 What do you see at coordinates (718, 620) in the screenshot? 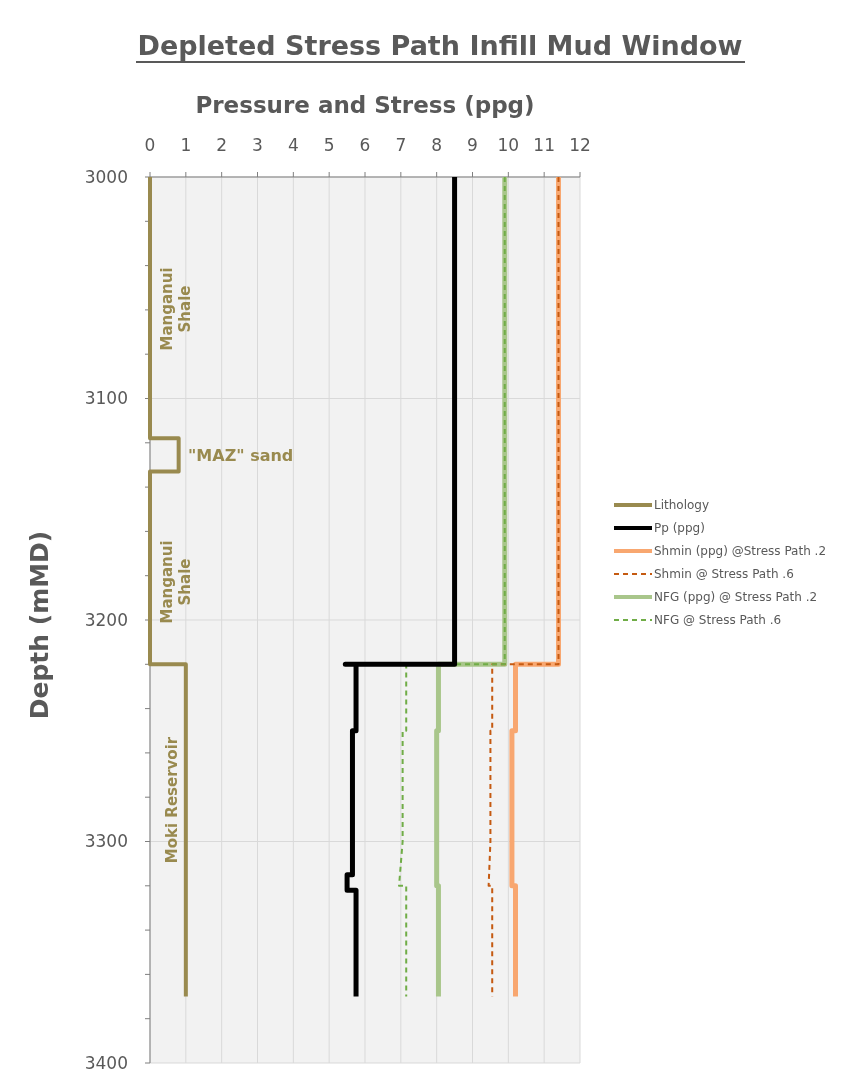
I see `legend-label: NFG @ Stress Path .6` at bounding box center [718, 620].